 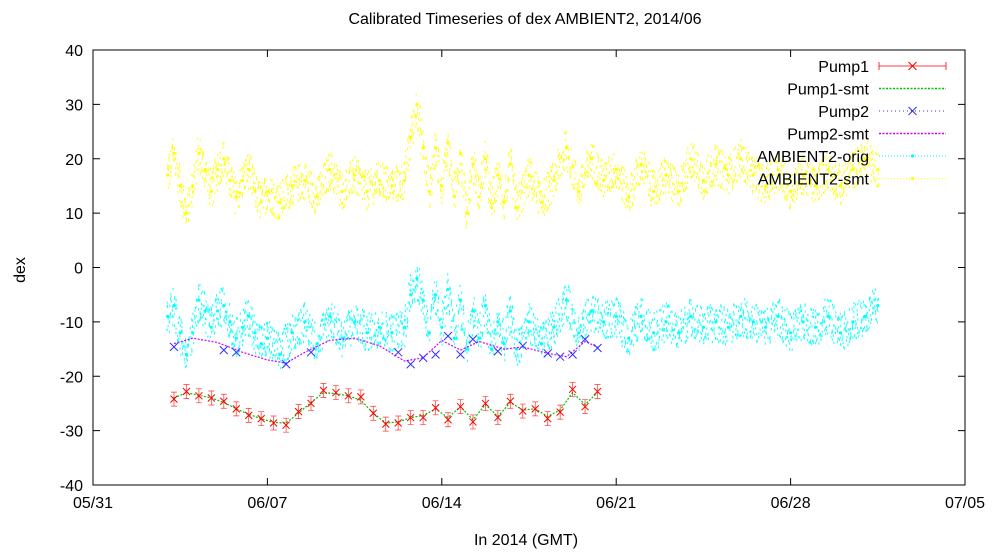 What do you see at coordinates (882, 112) in the screenshot?
I see `legend-item-pump2: Pump2` at bounding box center [882, 112].